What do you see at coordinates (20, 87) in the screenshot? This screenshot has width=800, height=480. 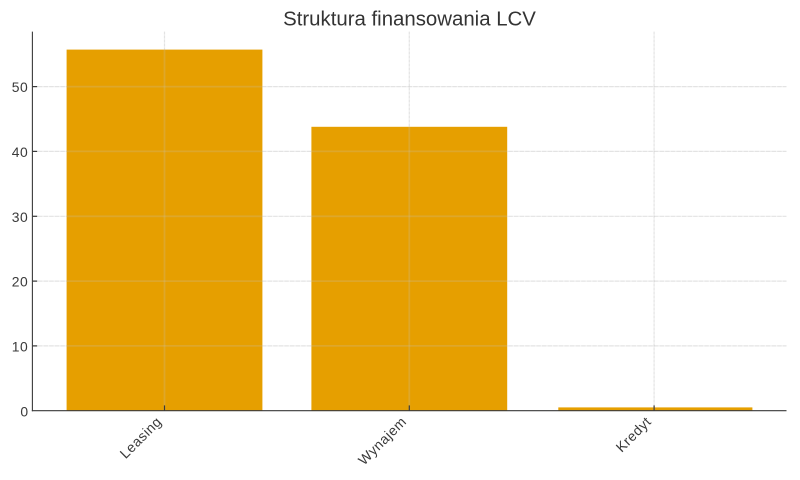 I see `svg-text: 50` at bounding box center [20, 87].